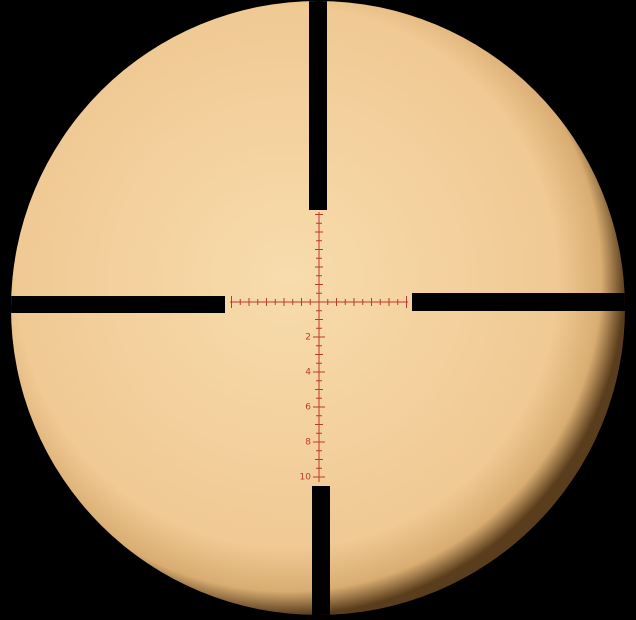 This screenshot has height=620, width=636. I want to click on scale-label: 6, so click(308, 408).